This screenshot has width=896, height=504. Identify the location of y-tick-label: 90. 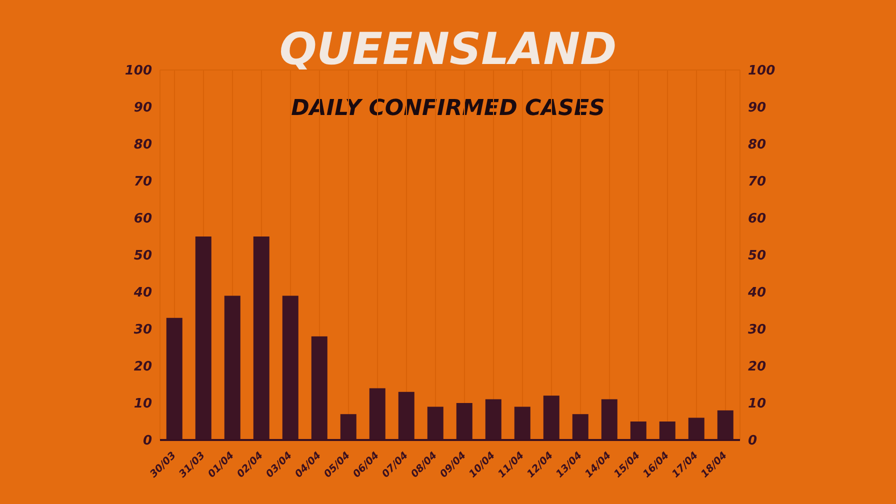
(143, 108).